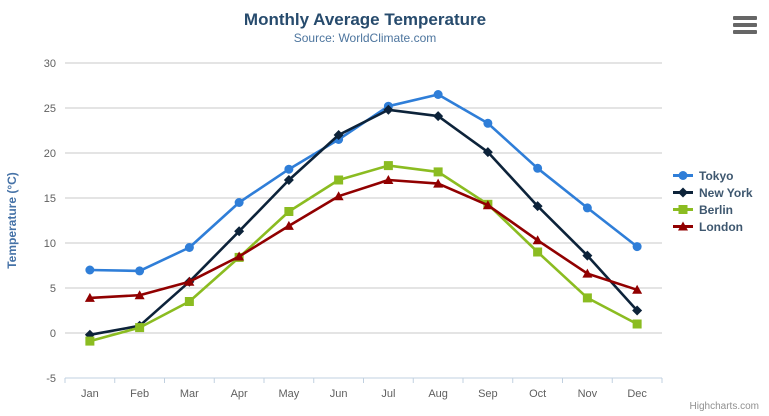 The height and width of the screenshot is (416, 769). Describe the element at coordinates (365, 19) in the screenshot. I see `chart-title: Monthly Average Temperature` at that location.